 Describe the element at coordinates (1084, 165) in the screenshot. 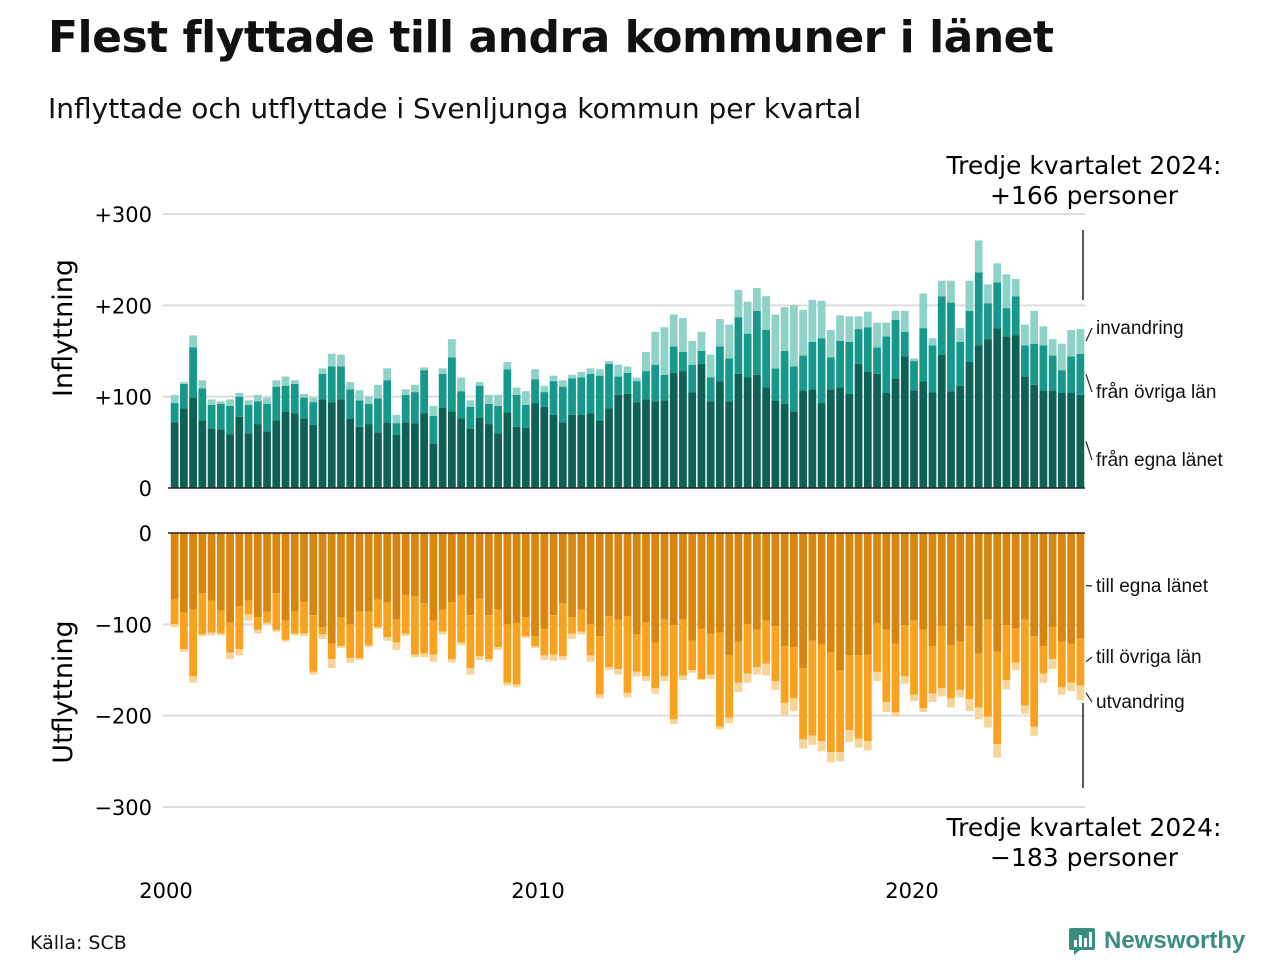

I see `top-annotation-line1: Tredje kvartalet 2024:` at that location.